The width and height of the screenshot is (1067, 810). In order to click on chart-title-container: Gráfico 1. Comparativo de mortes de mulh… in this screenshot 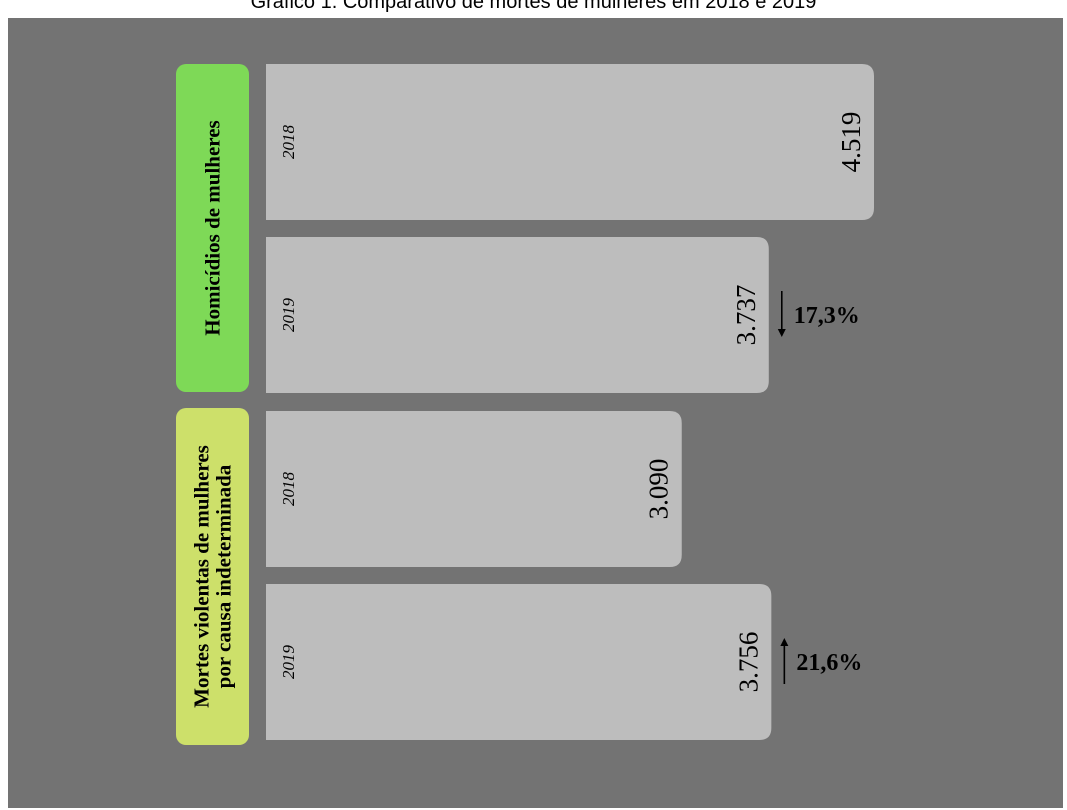, I will do `click(533, 7)`.